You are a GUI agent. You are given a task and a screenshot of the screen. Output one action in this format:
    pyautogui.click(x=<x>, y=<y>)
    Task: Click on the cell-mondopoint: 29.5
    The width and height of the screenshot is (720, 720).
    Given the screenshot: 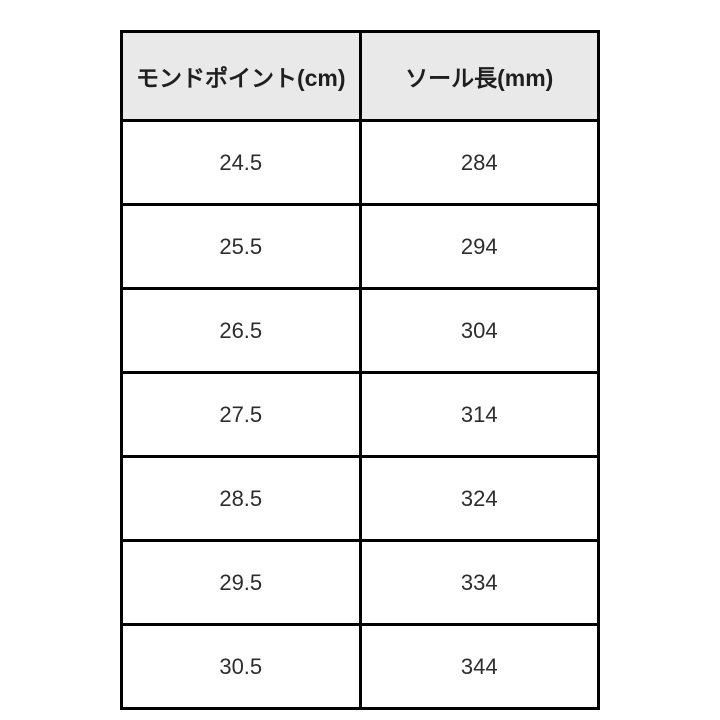 What is the action you would take?
    pyautogui.click(x=241, y=582)
    